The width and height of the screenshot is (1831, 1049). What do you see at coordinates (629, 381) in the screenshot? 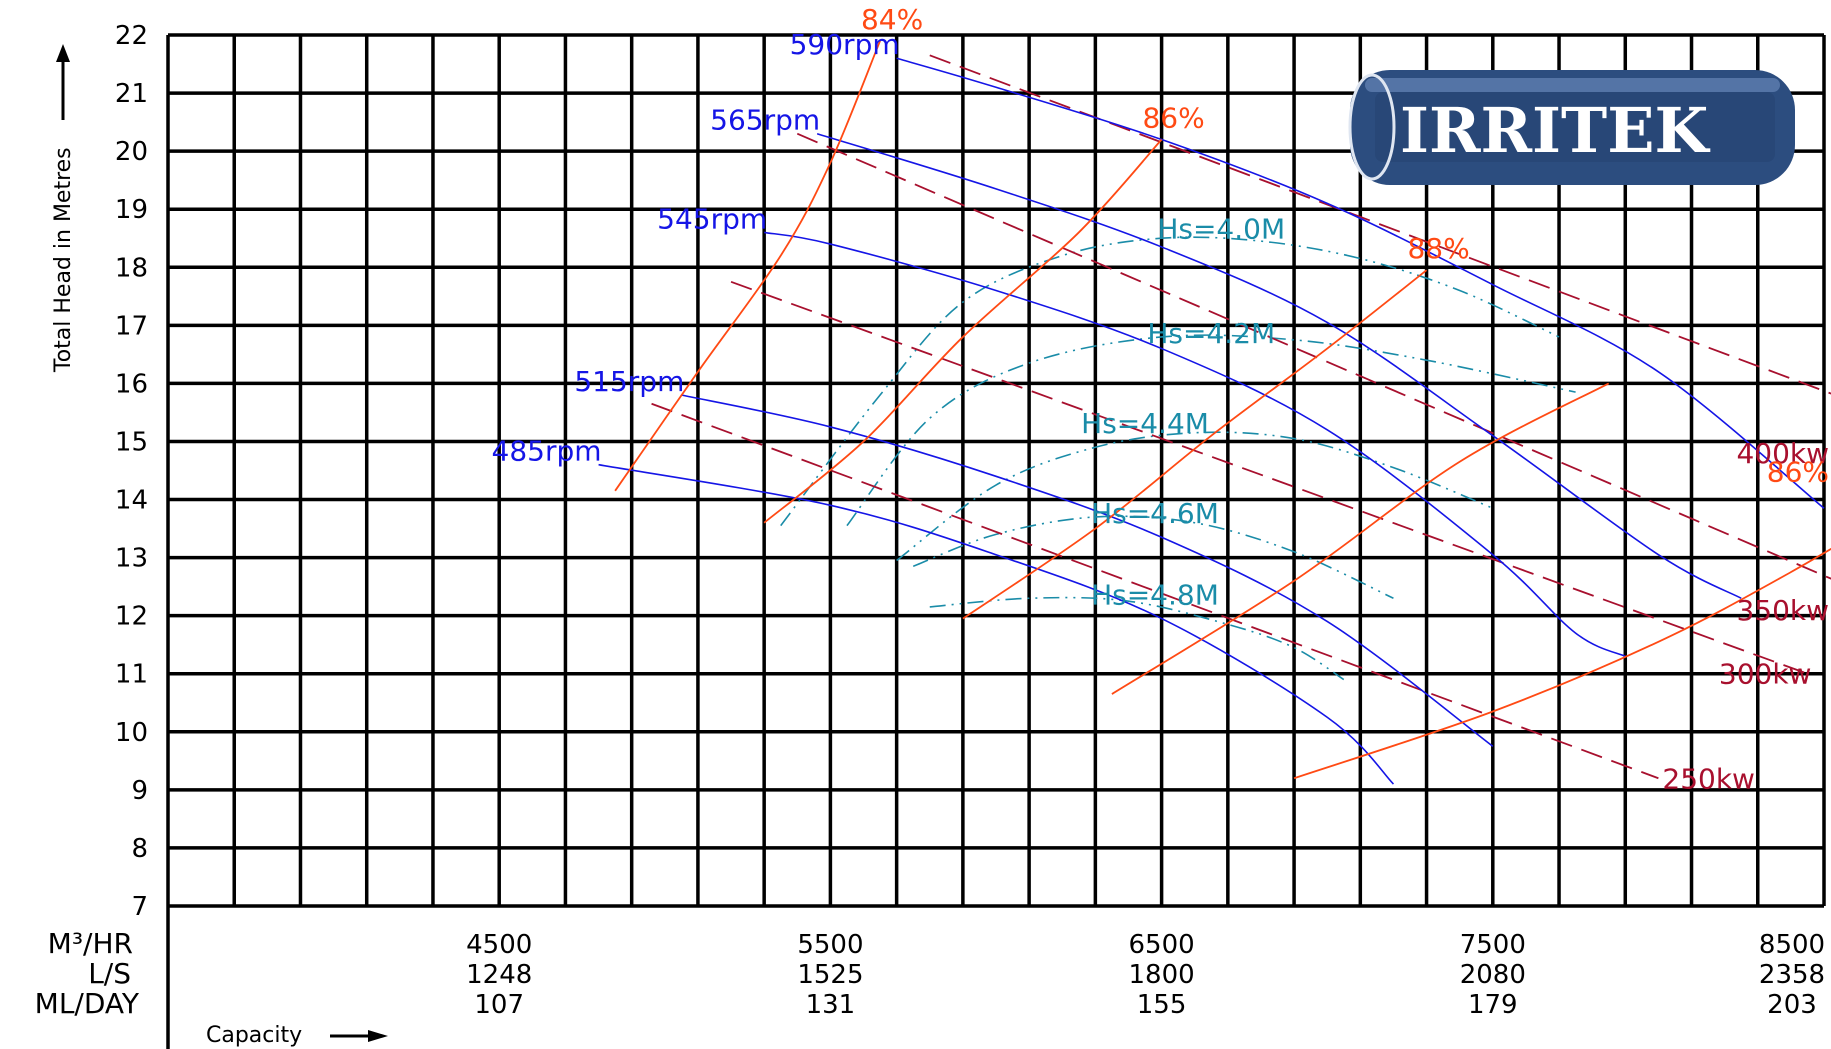
I see `speed-label: 515rpm` at bounding box center [629, 381].